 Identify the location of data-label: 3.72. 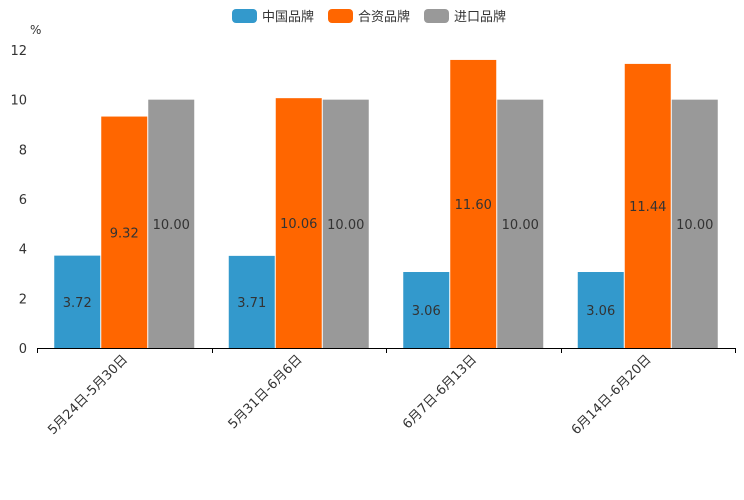
(77, 303).